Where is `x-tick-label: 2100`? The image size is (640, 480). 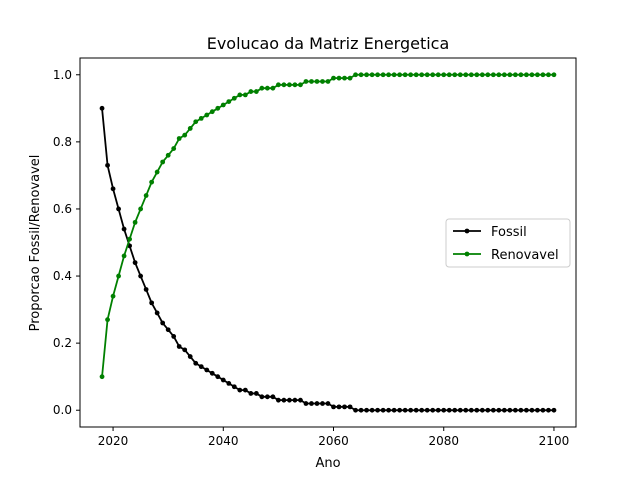
x-tick-label: 2100 is located at coordinates (554, 441).